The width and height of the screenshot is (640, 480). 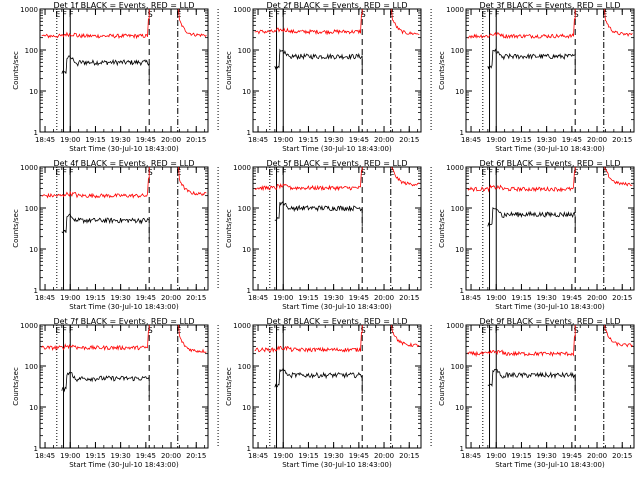 I want to click on panel-title: Det 5f BLACK = Events, RED = LLD, so click(x=336, y=163).